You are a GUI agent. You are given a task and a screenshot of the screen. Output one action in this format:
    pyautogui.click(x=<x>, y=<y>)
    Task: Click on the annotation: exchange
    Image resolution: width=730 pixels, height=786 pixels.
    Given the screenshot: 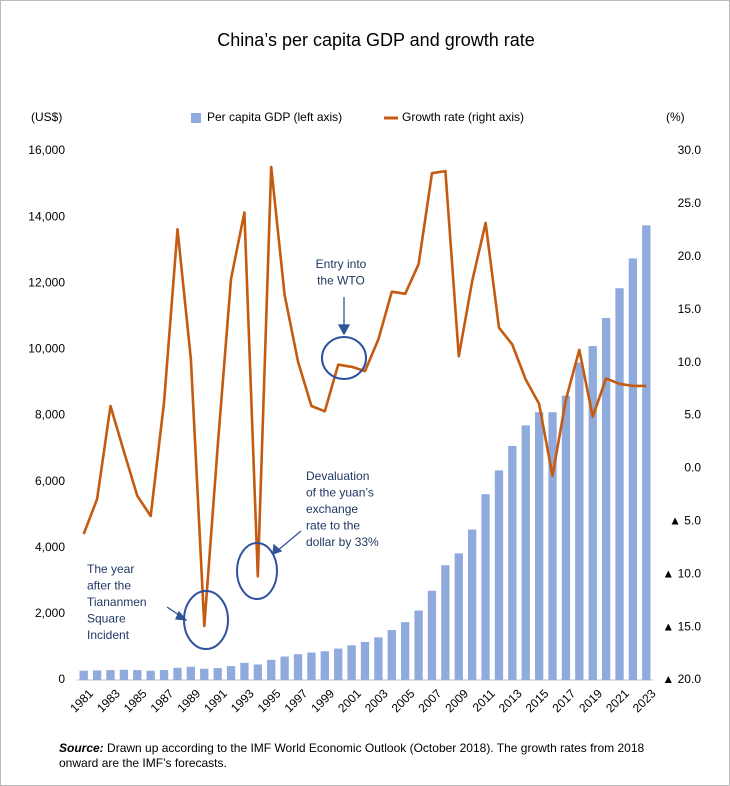 What is the action you would take?
    pyautogui.click(x=332, y=509)
    